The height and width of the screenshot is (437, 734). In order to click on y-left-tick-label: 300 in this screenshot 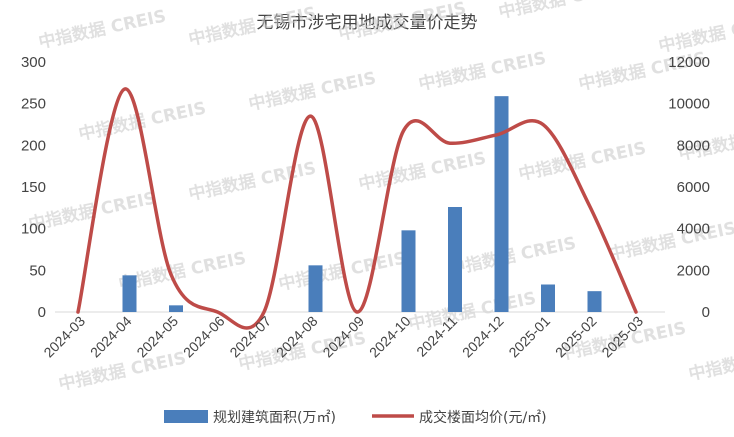, I will do `click(33, 62)`.